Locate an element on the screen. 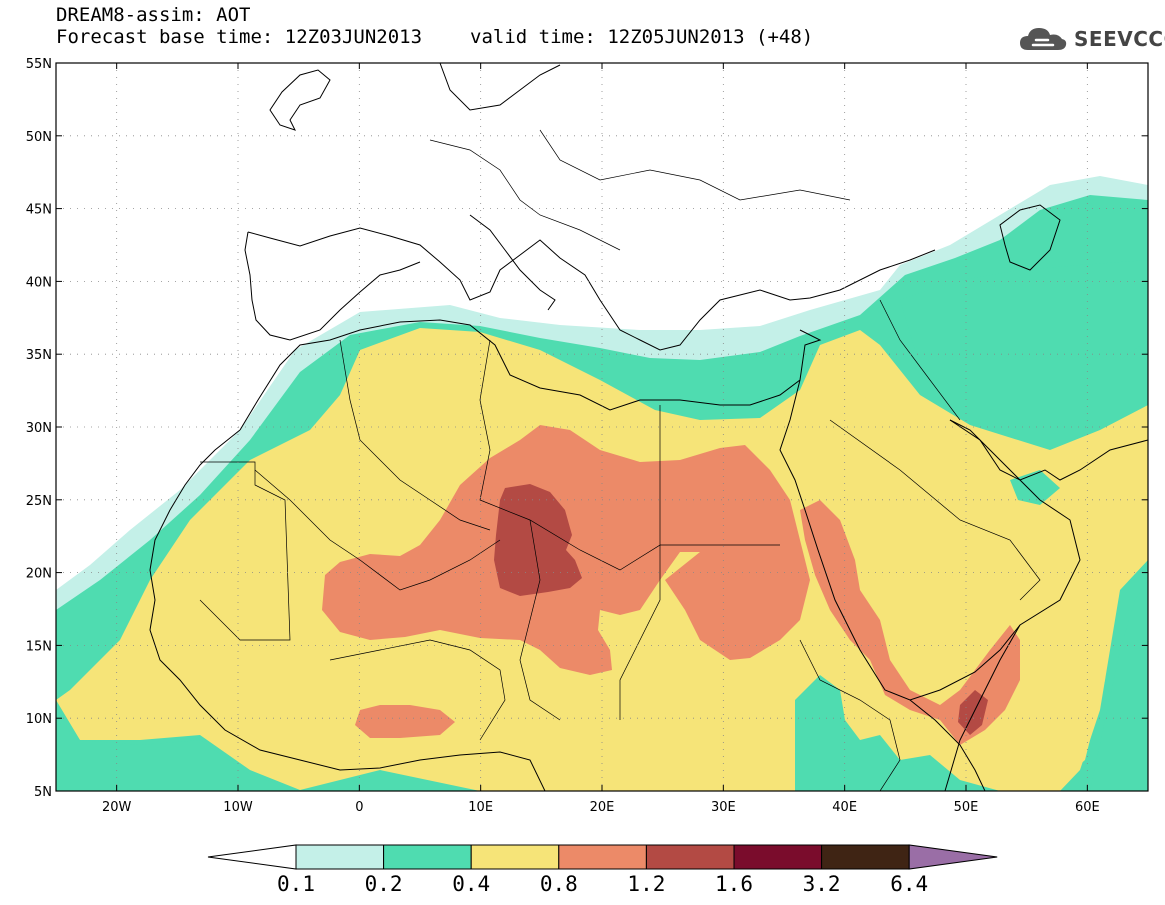  lon-tick-label: 30E is located at coordinates (723, 807).